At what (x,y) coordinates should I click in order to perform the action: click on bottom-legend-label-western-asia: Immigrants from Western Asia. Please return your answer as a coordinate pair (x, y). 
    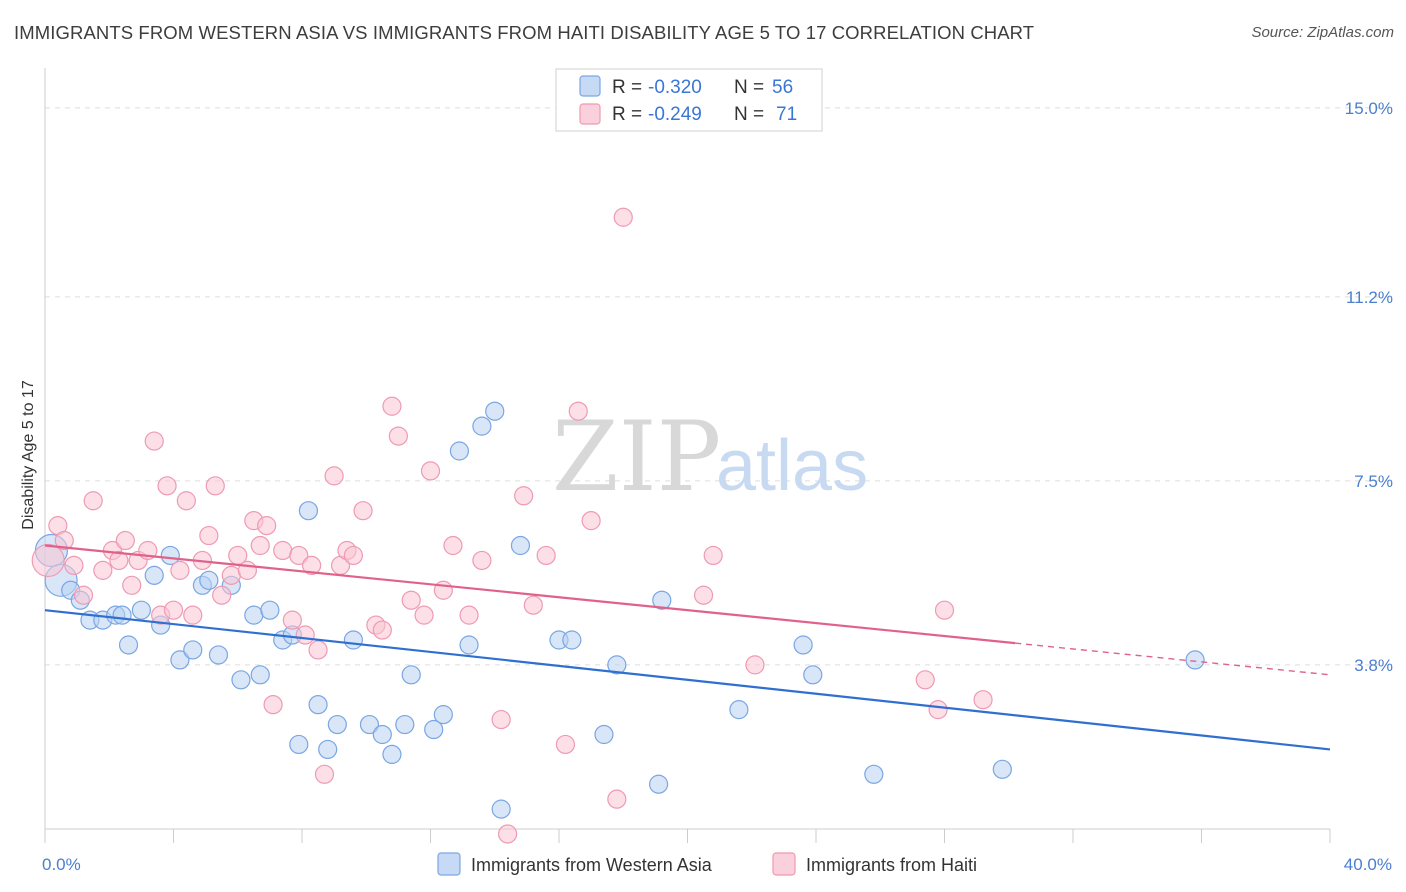
    Looking at the image, I should click on (592, 865).